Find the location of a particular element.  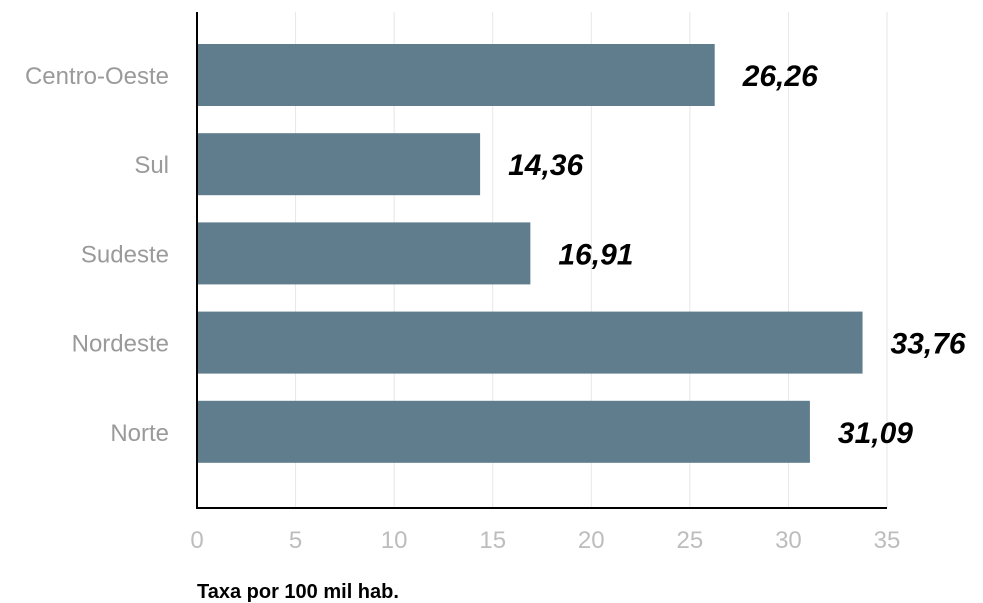

x-tick-label: 10 is located at coordinates (394, 540).